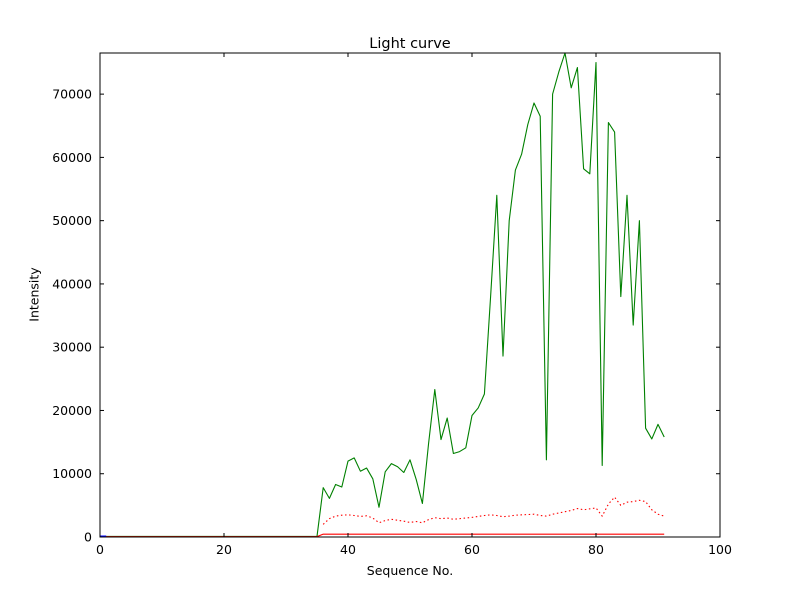  Describe the element at coordinates (88, 537) in the screenshot. I see `y-tick-label: 0` at that location.